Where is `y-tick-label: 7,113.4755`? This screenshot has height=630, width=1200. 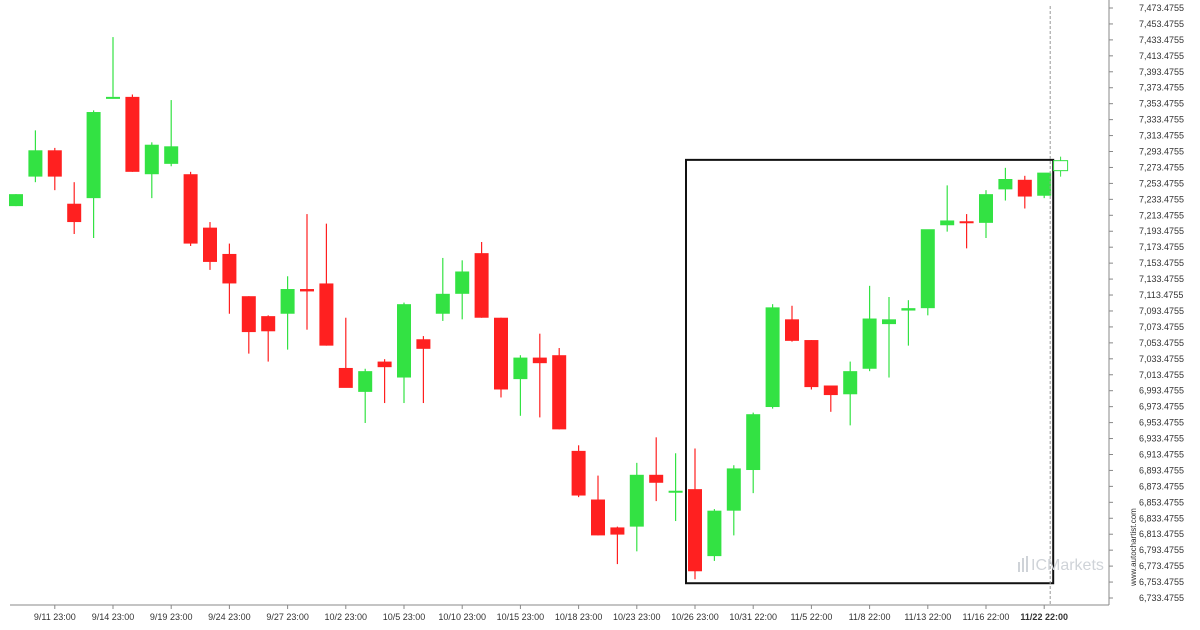
y-tick-label: 7,113.4755 is located at coordinates (1161, 295).